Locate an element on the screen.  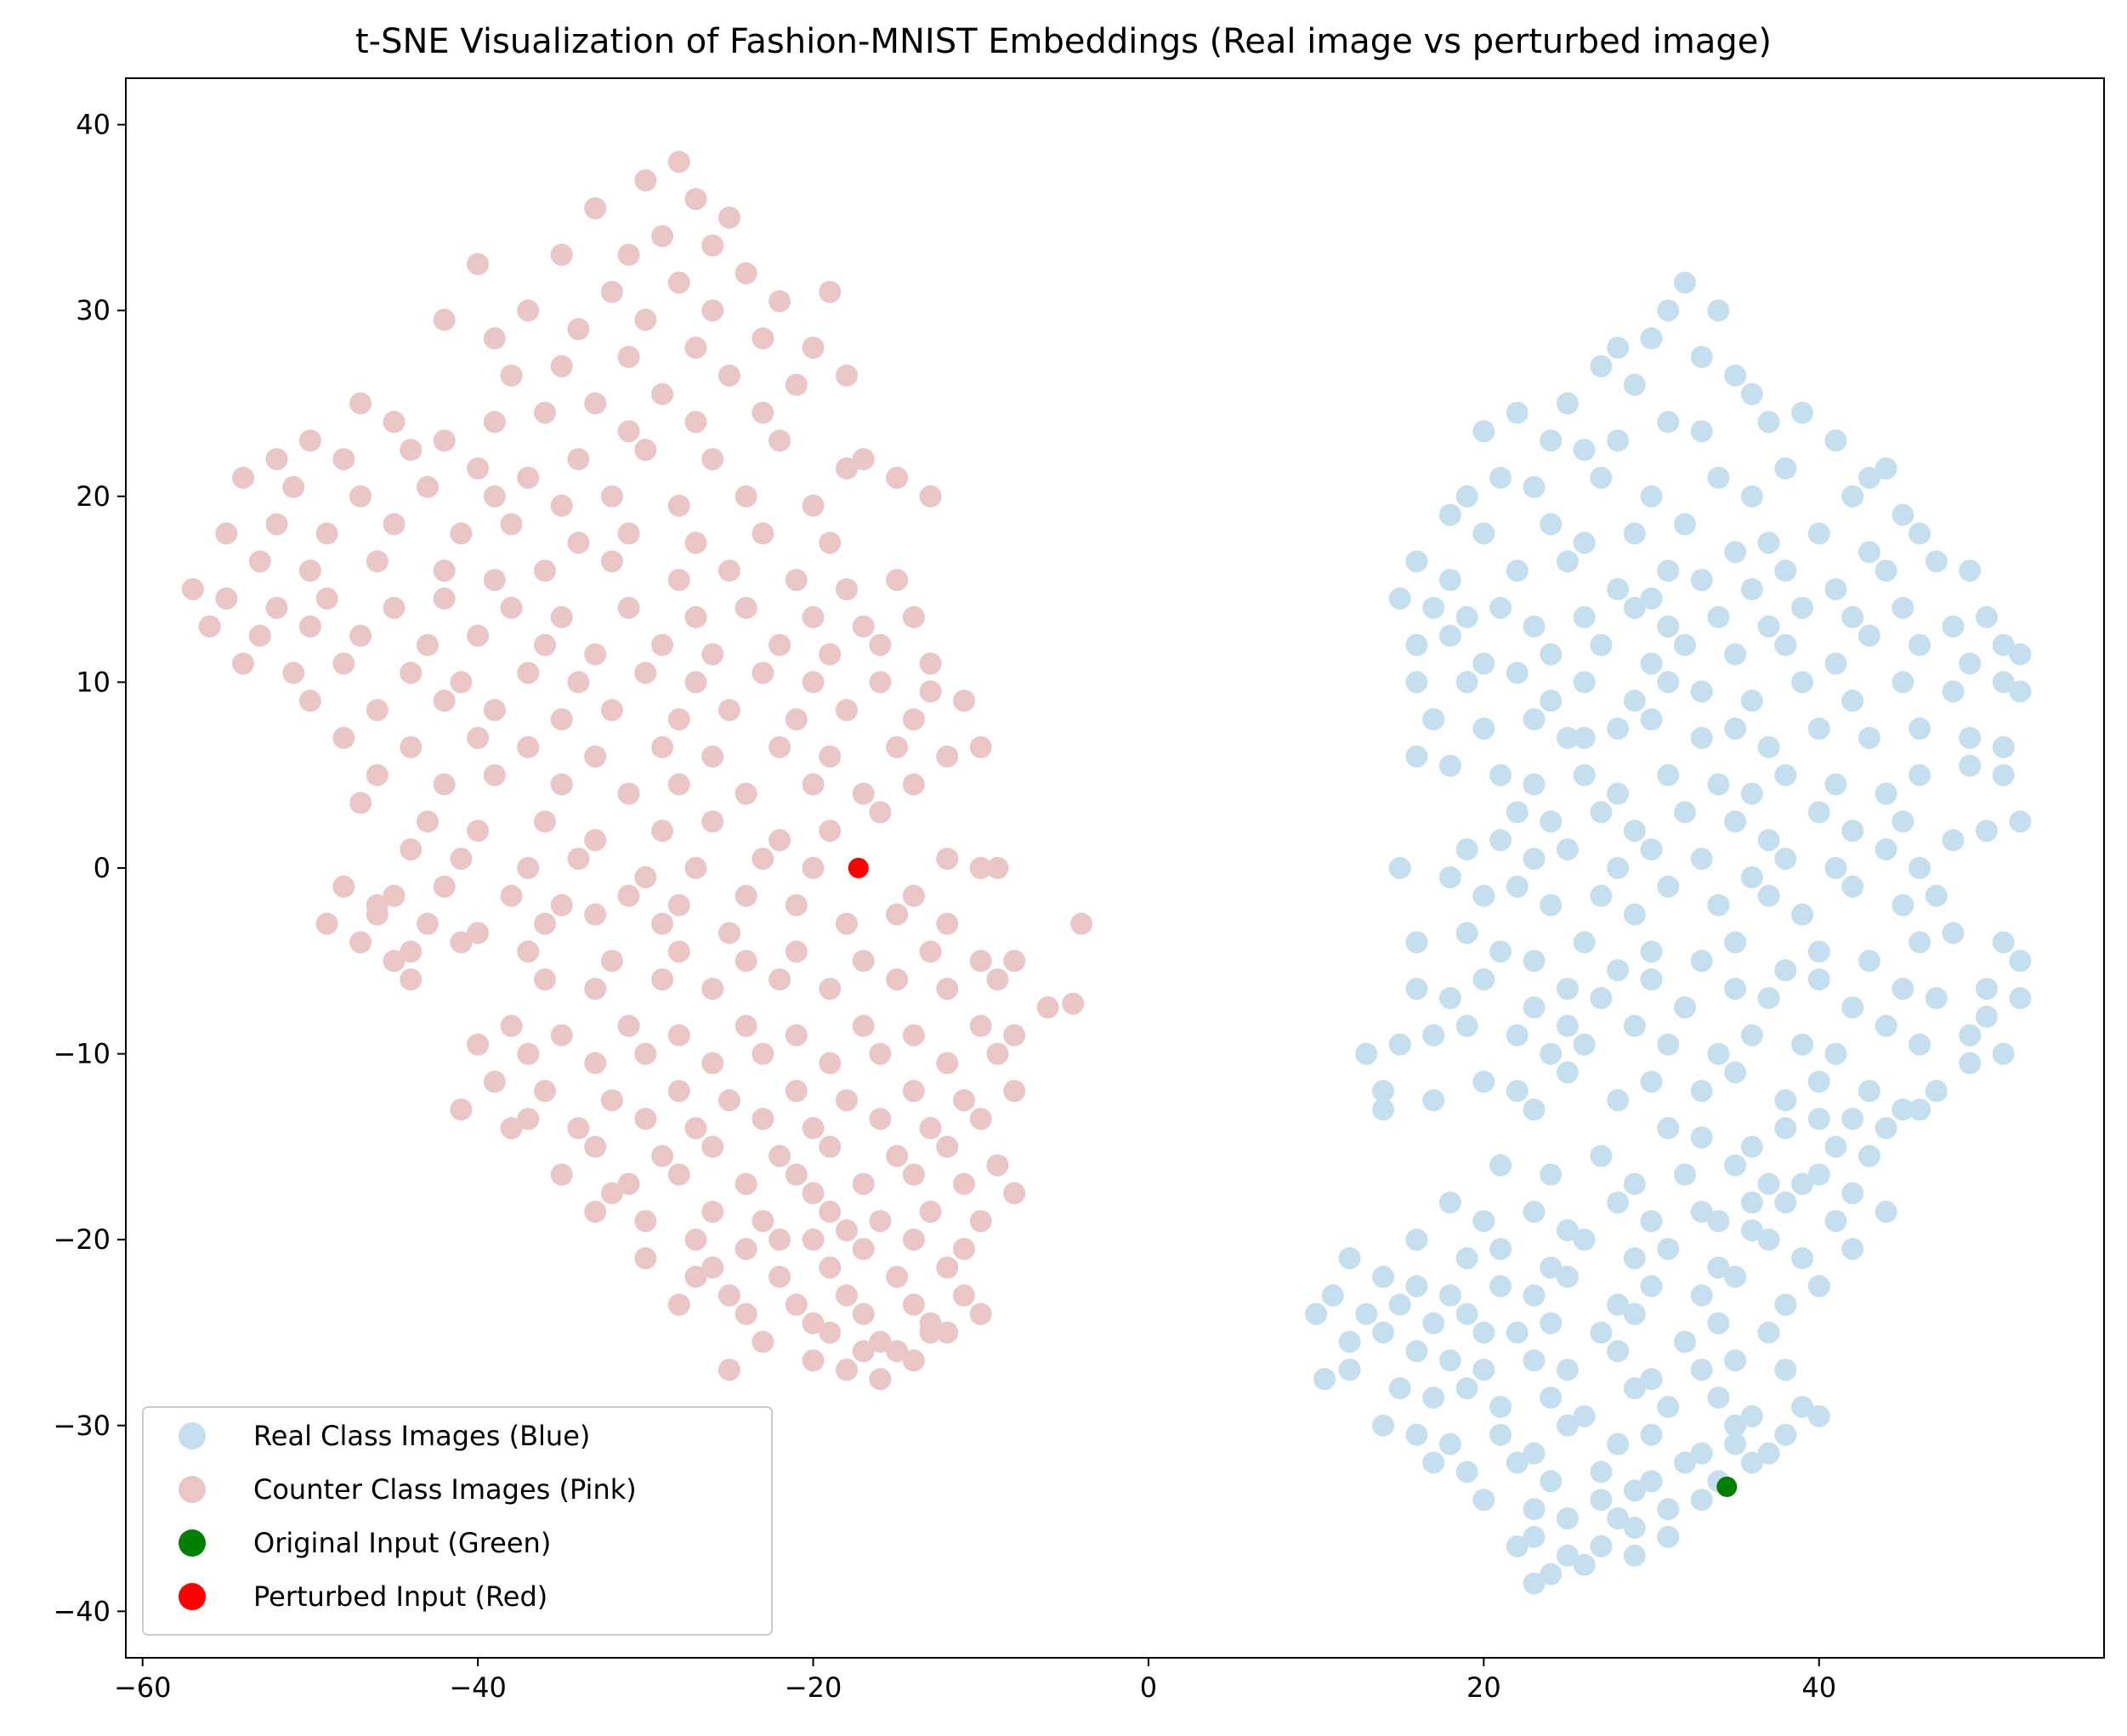
legend-label: Counter Class Images (Pink) is located at coordinates (445, 1490).